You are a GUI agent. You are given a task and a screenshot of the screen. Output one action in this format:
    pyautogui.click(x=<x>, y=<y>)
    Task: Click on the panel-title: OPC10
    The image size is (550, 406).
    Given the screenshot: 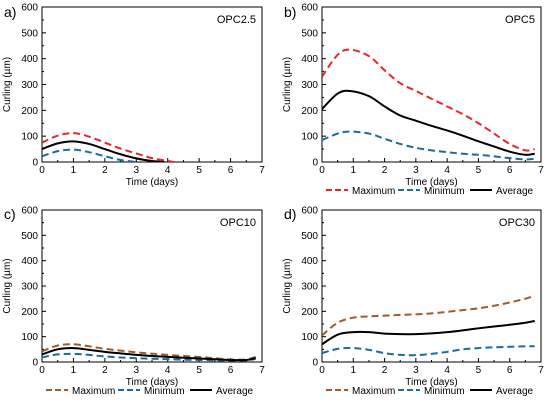 What is the action you would take?
    pyautogui.click(x=238, y=223)
    